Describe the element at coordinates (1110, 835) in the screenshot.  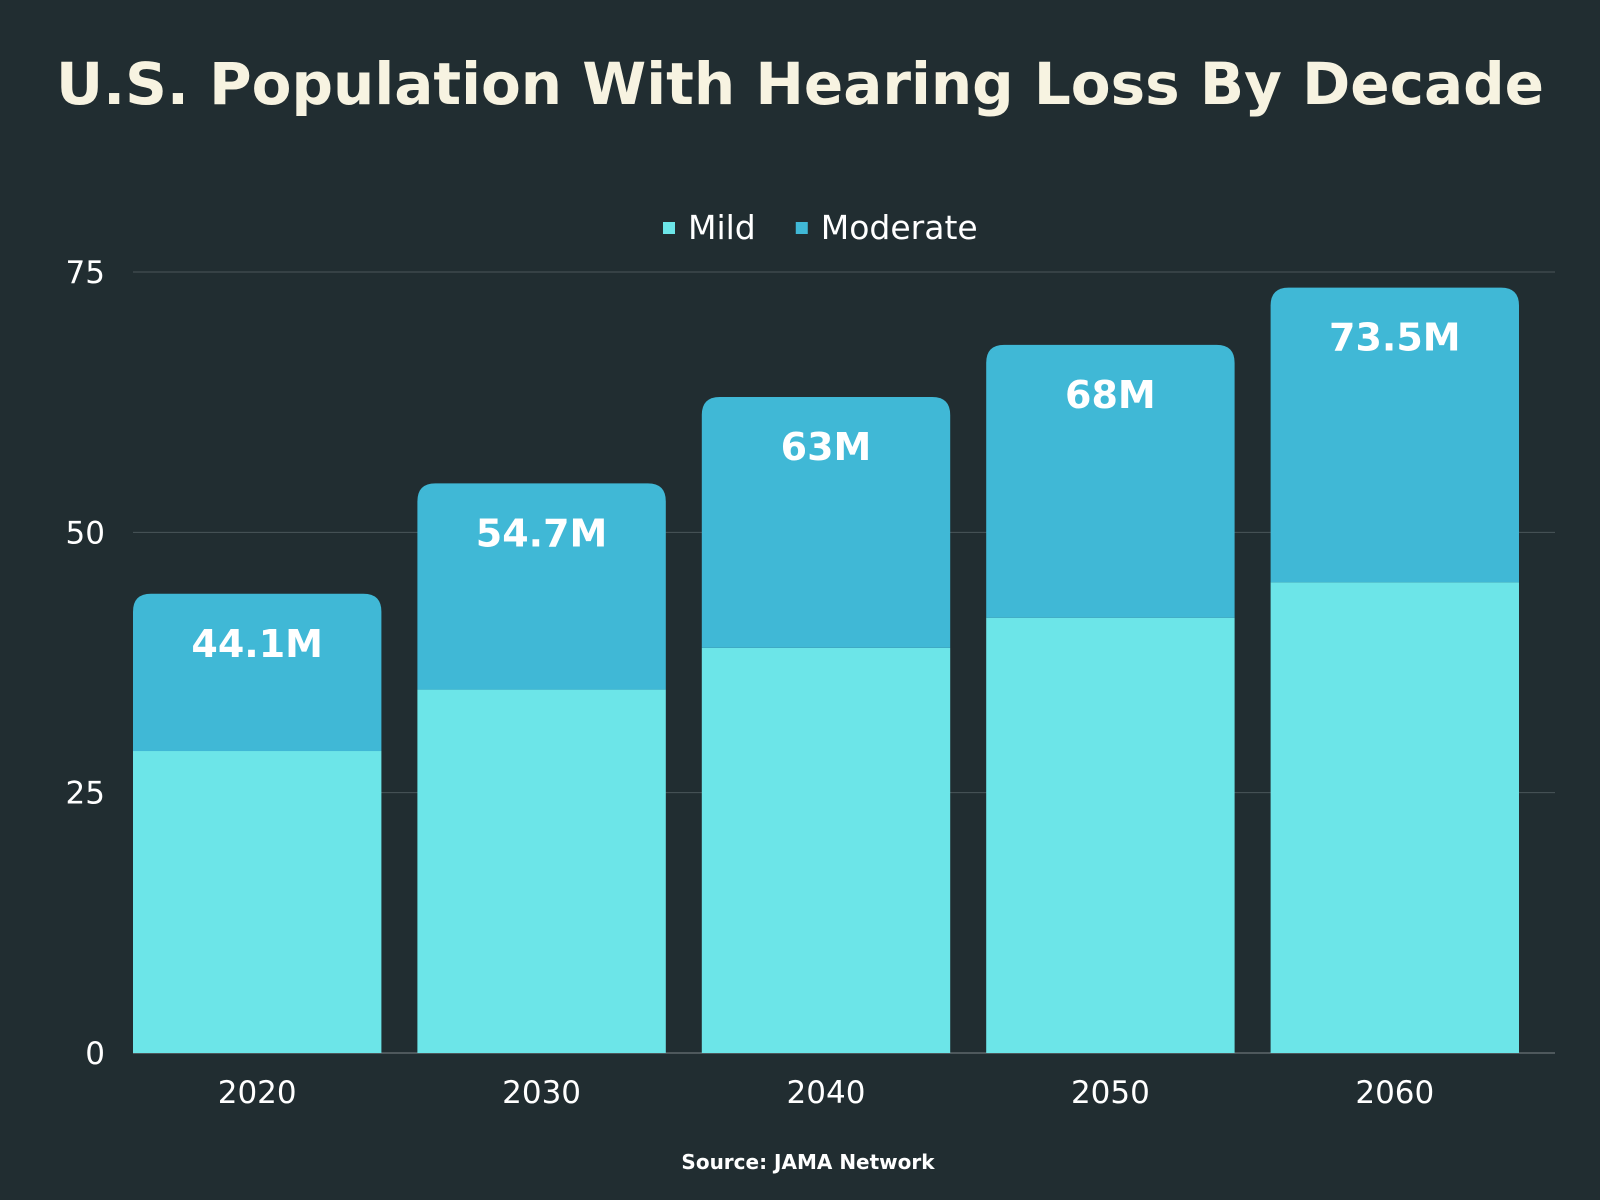
I see `bar-mild-2050` at that location.